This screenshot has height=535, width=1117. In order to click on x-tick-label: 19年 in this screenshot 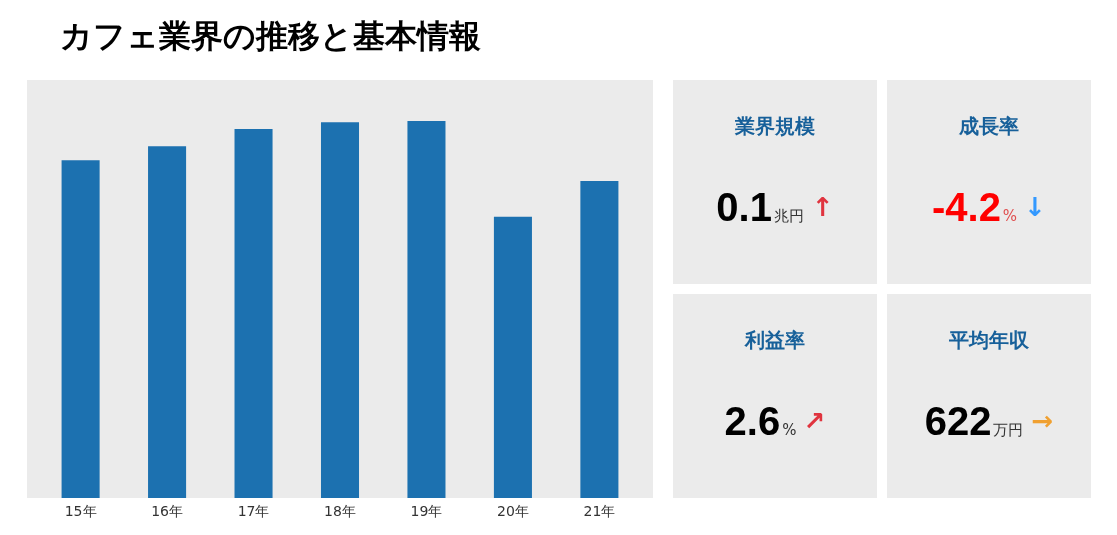, I will do `click(426, 510)`.